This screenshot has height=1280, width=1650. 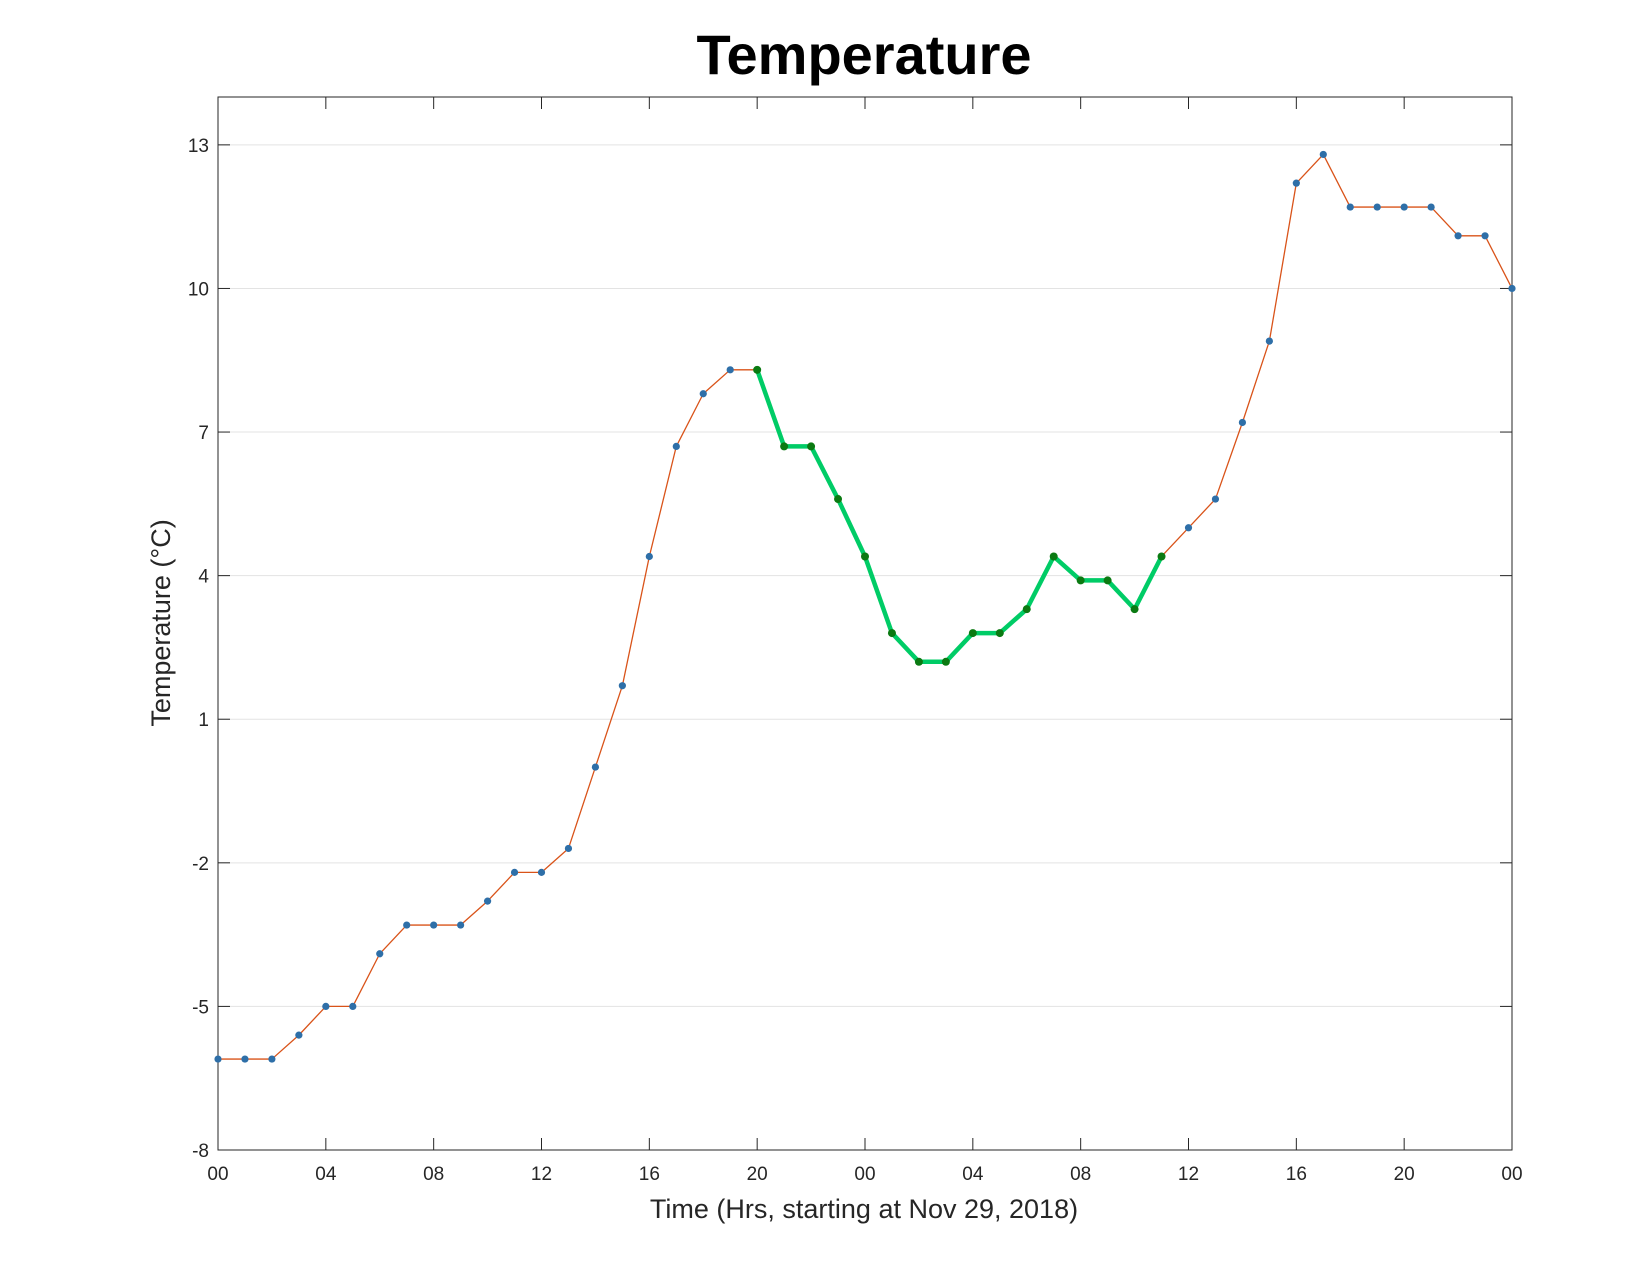 I want to click on x-axis-label: Time (Hrs, starting at Nov 29, 2018), so click(x=864, y=1209).